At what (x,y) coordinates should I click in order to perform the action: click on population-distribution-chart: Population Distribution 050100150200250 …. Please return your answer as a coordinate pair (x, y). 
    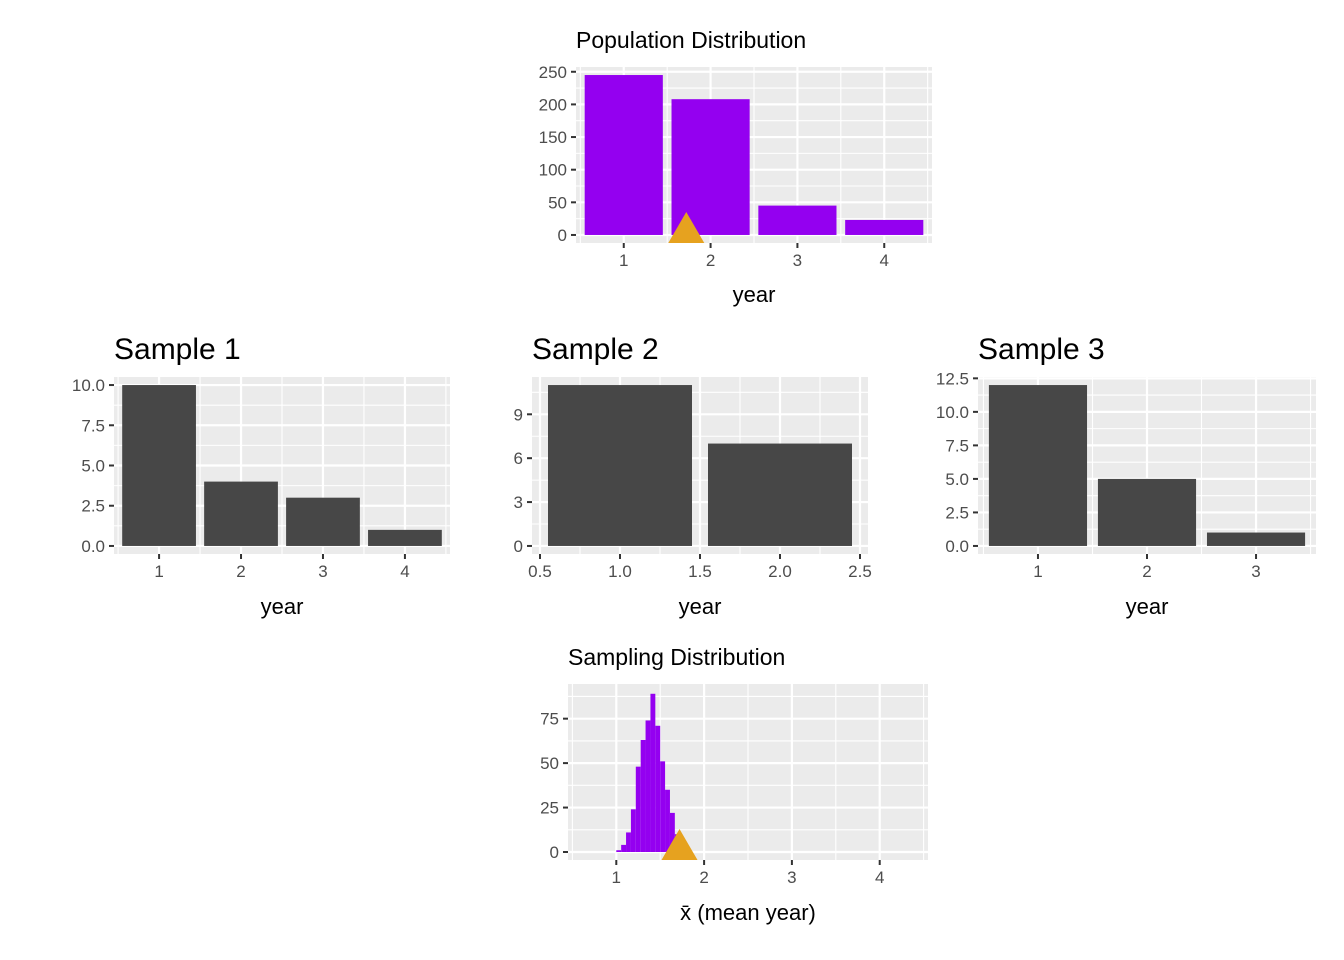
    Looking at the image, I should click on (735, 167).